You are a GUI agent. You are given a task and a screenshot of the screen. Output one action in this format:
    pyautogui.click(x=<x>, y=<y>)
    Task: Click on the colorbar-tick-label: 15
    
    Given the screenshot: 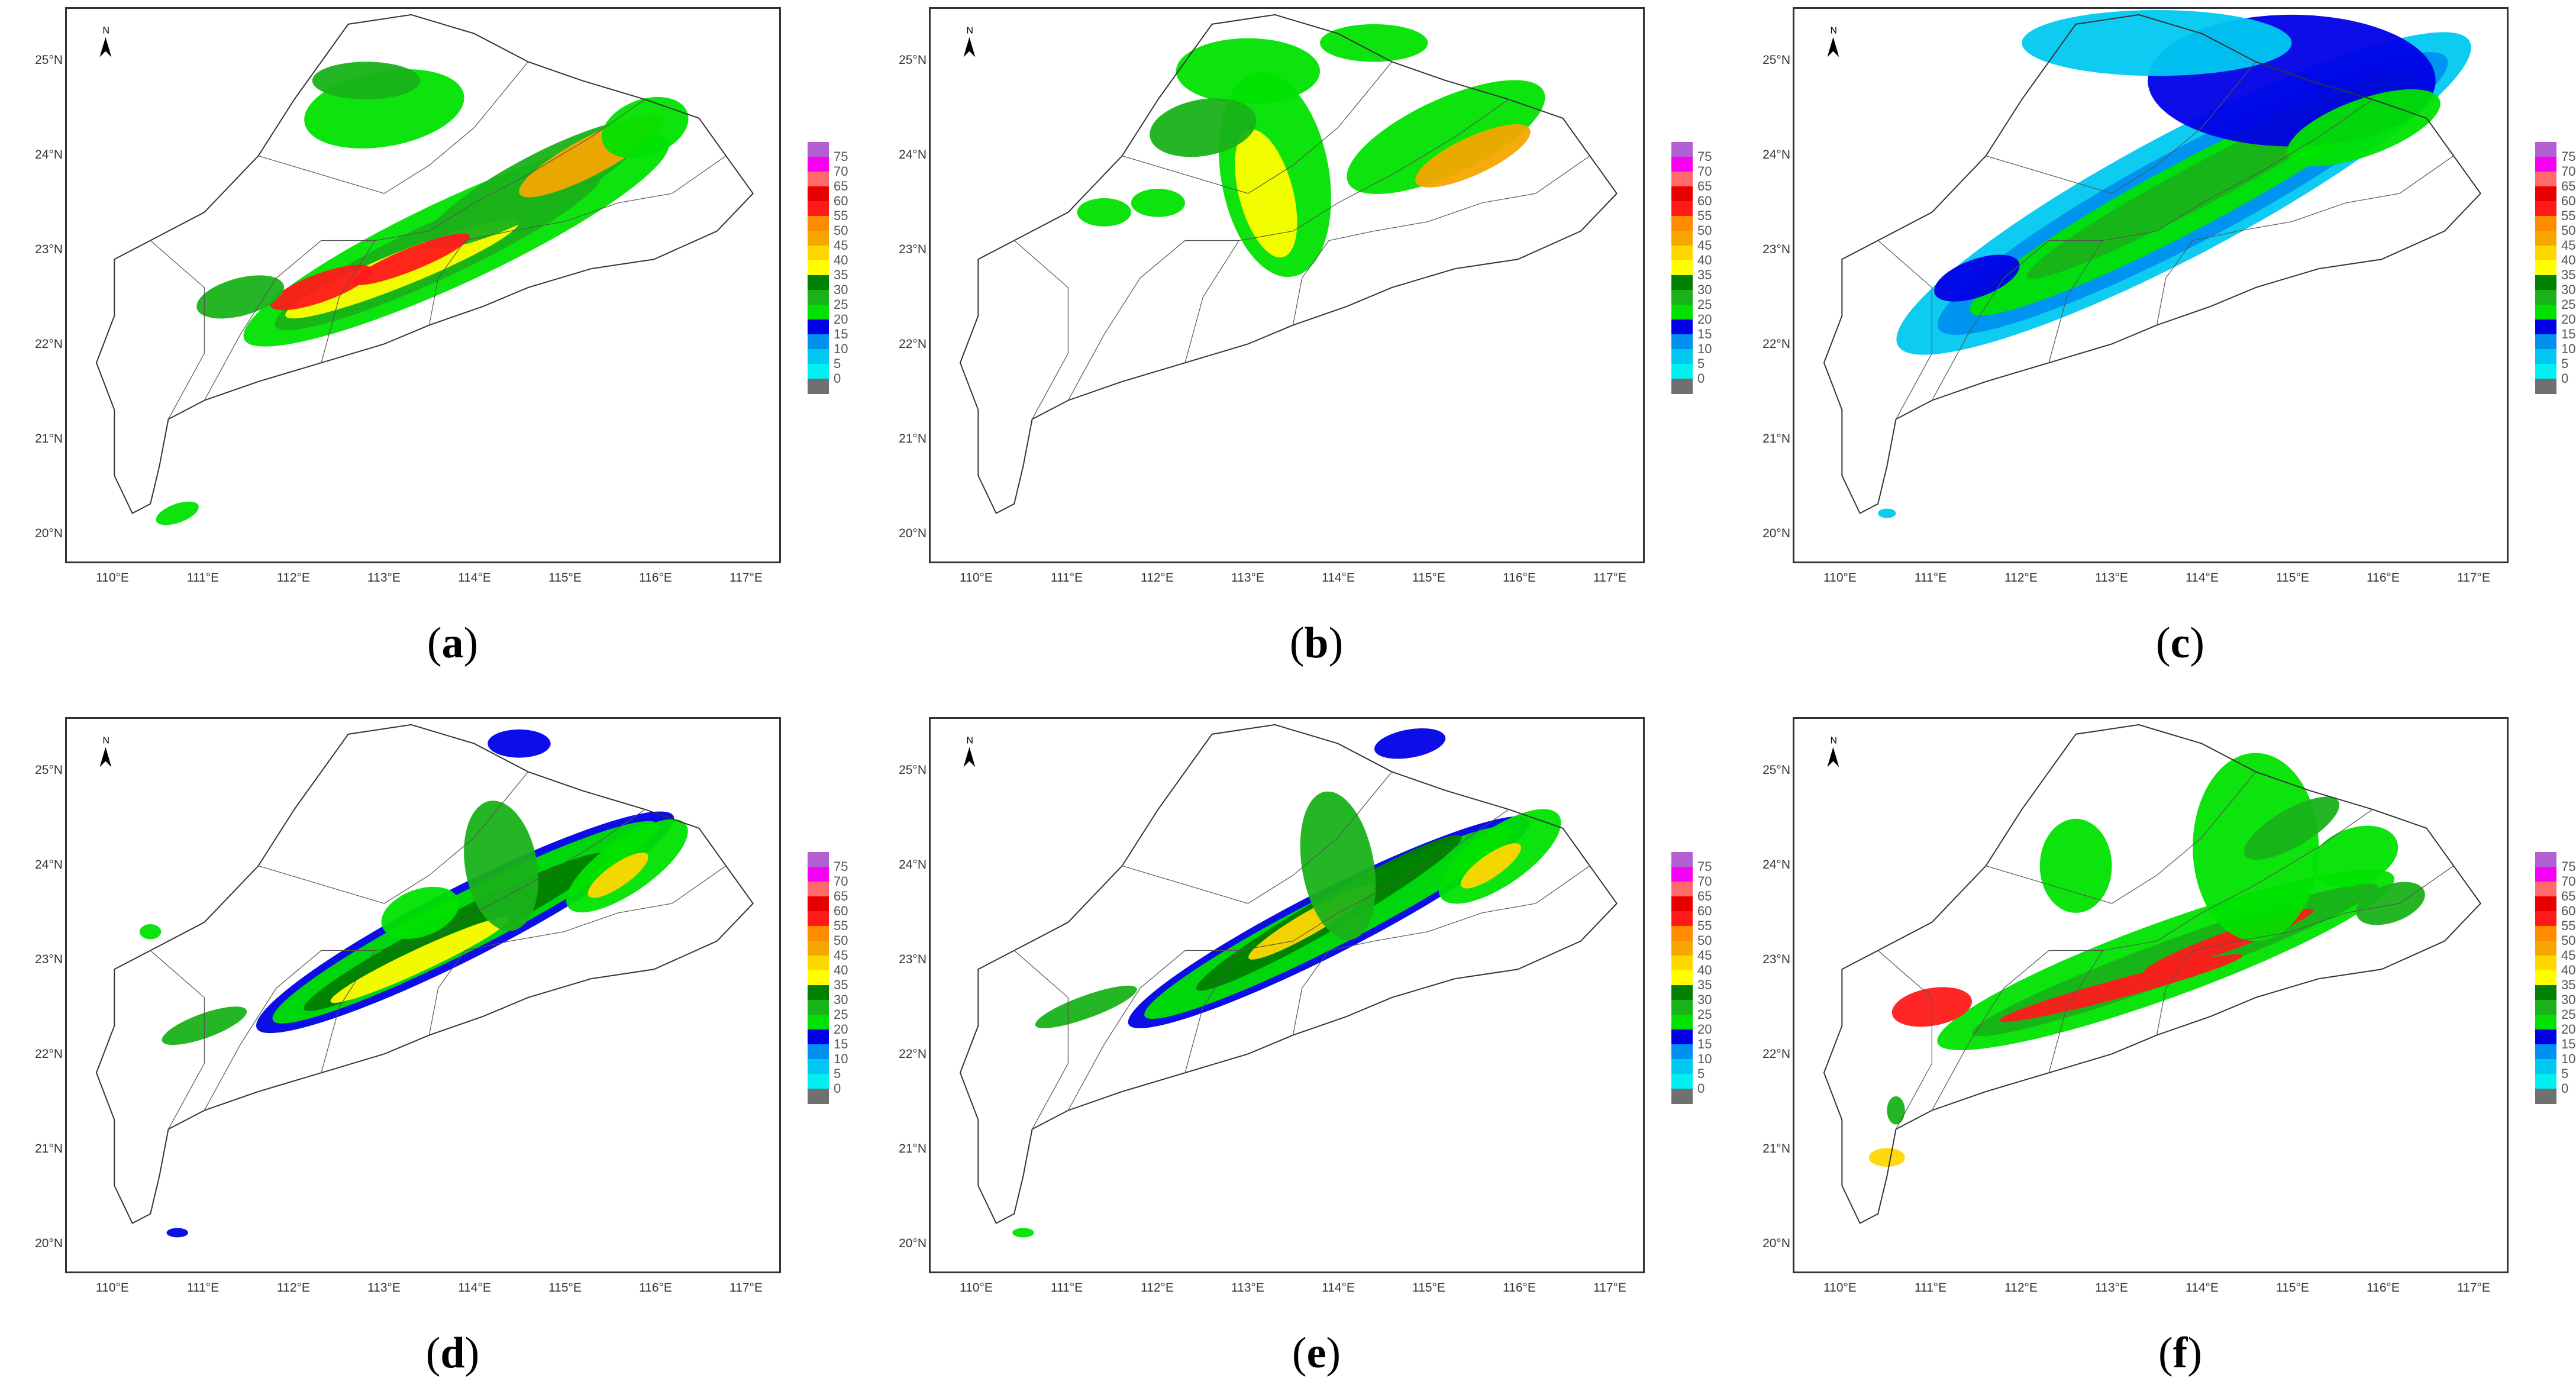 What is the action you would take?
    pyautogui.click(x=841, y=334)
    